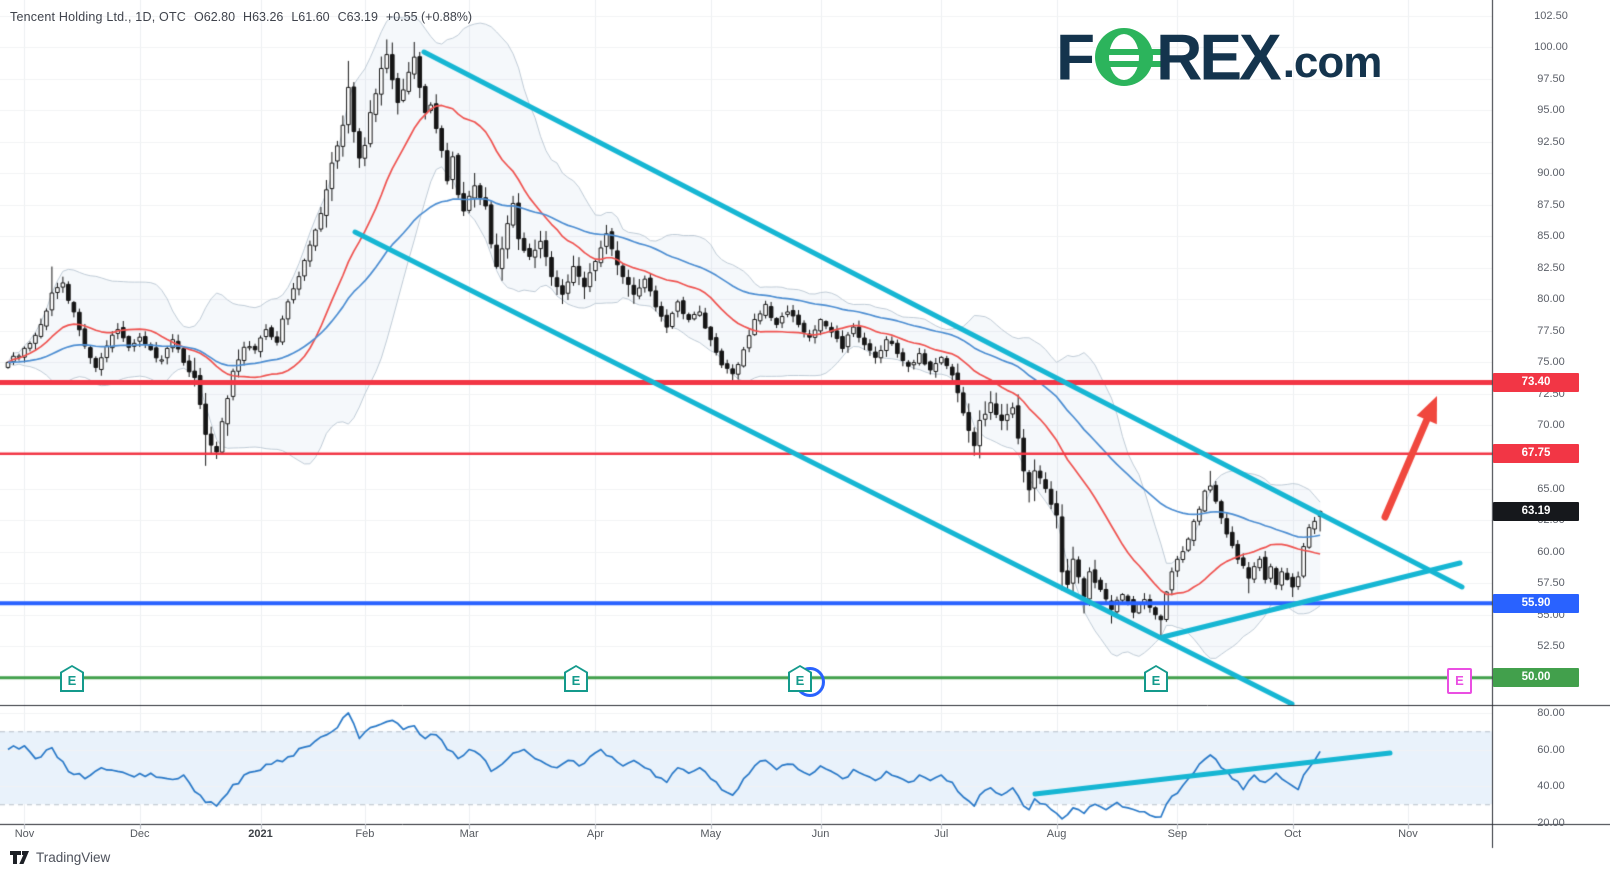  What do you see at coordinates (469, 834) in the screenshot?
I see `time-axis-month-label: Mar` at bounding box center [469, 834].